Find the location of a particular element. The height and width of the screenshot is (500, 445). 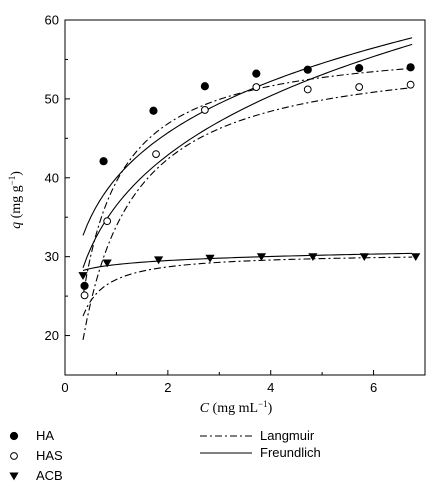

legend-label-acb: ACB is located at coordinates (49, 475).